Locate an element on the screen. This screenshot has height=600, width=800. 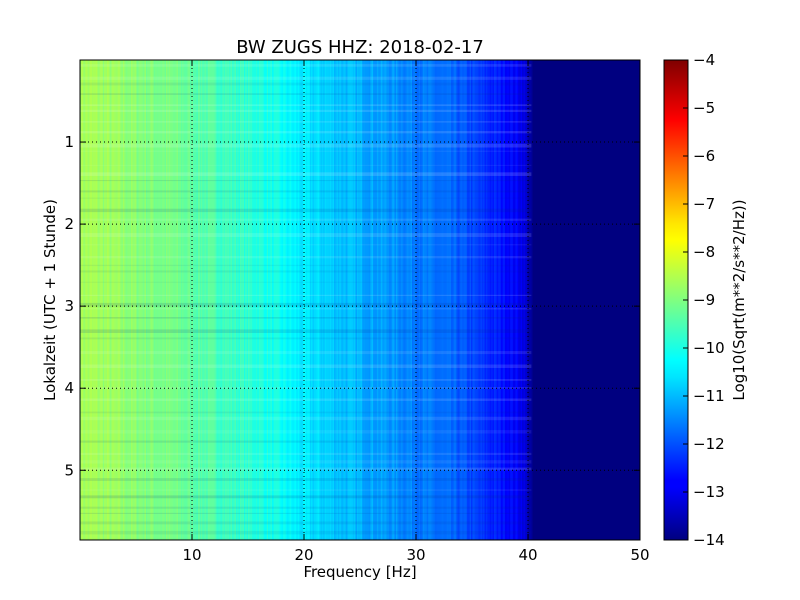
x-tick-label: 20 is located at coordinates (303, 555).